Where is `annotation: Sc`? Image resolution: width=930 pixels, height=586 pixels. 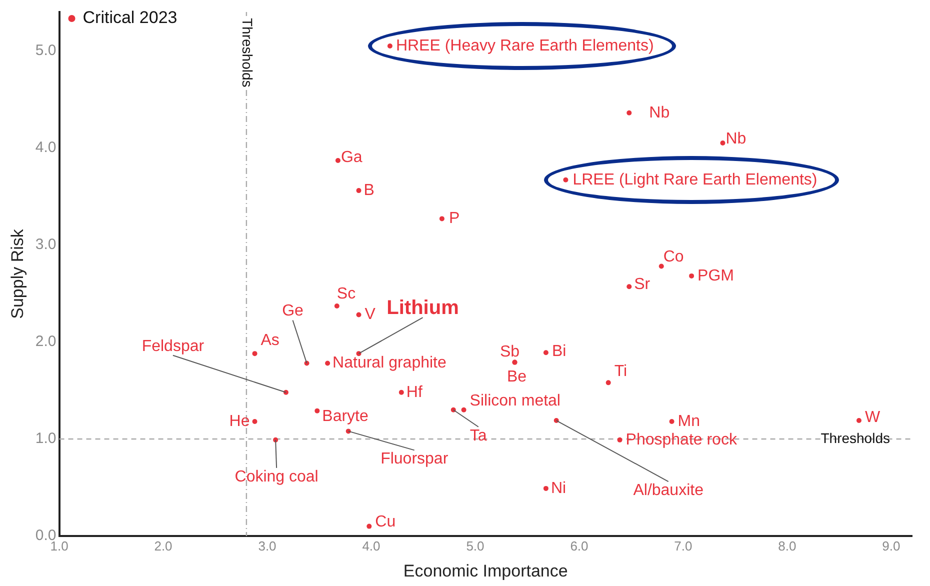 annotation: Sc is located at coordinates (346, 293).